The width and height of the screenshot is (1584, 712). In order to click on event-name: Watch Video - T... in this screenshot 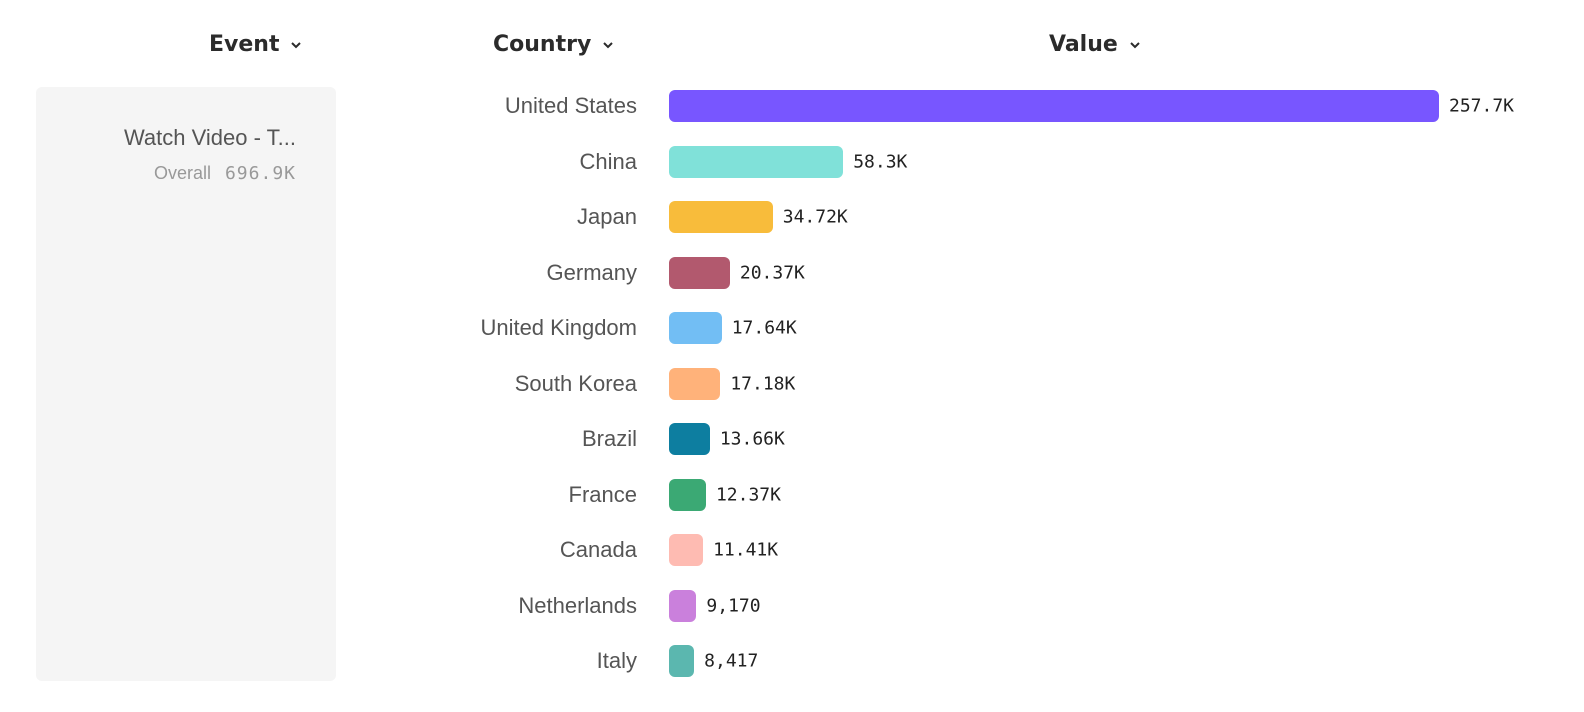, I will do `click(209, 137)`.